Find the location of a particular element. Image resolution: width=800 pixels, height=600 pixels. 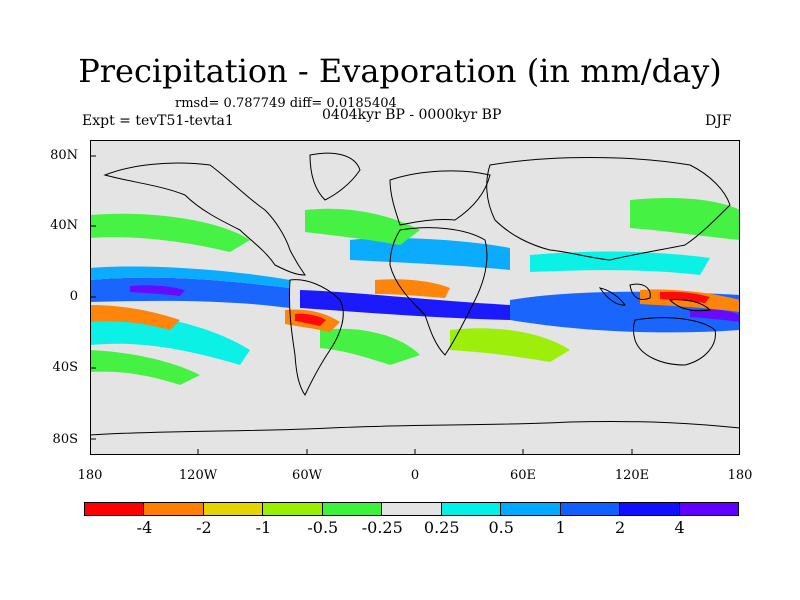

green-north-indian is located at coordinates (685, 219).